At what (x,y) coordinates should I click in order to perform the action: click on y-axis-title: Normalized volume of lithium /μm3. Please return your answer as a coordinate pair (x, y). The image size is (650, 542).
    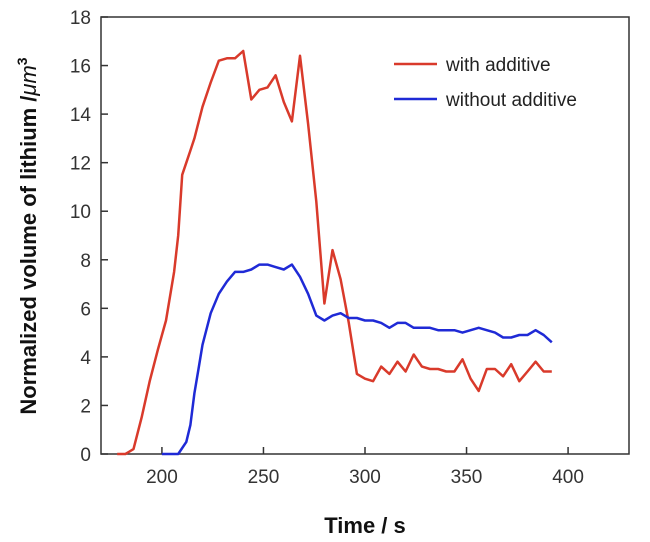
    Looking at the image, I should click on (27, 235).